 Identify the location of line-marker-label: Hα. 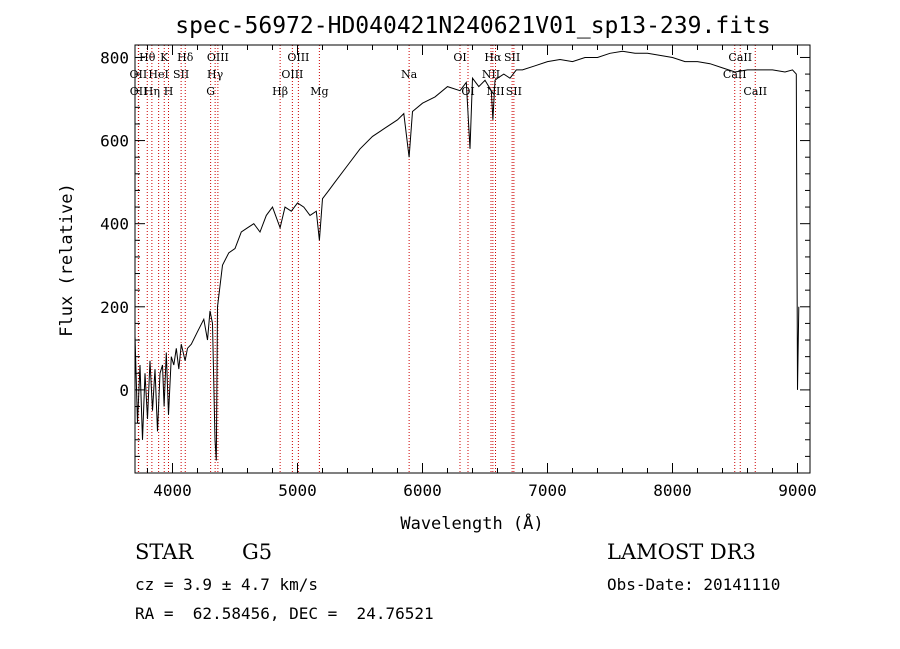
(493, 57).